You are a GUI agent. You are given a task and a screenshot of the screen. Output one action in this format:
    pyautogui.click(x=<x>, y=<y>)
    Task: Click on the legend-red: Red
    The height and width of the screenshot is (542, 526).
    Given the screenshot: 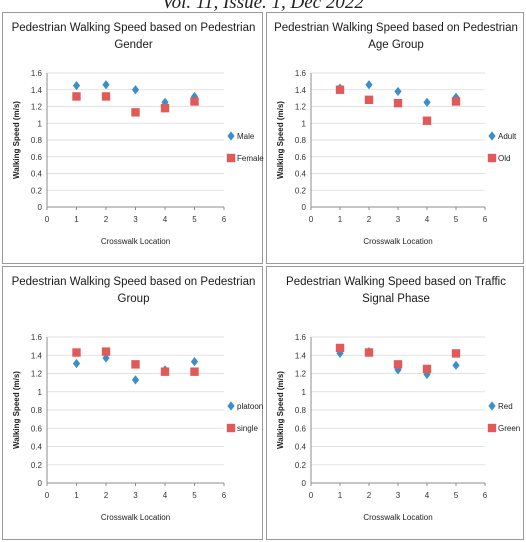 What is the action you would take?
    pyautogui.click(x=500, y=406)
    